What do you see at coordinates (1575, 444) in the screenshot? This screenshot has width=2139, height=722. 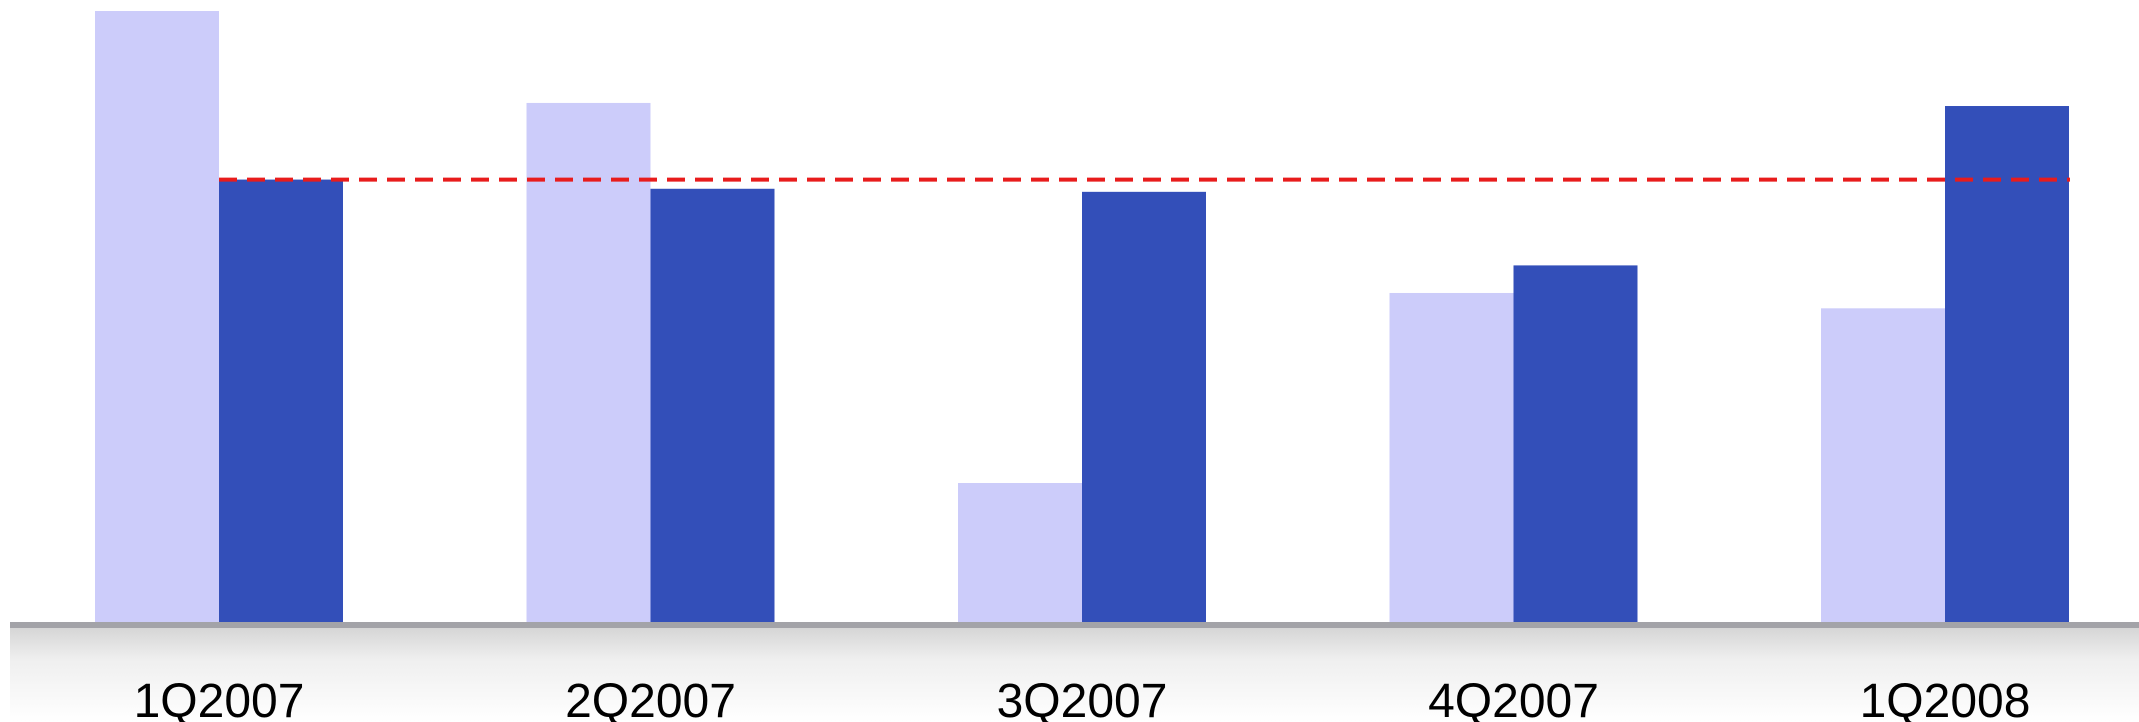 I see `bar-series-2-4Q2007` at bounding box center [1575, 444].